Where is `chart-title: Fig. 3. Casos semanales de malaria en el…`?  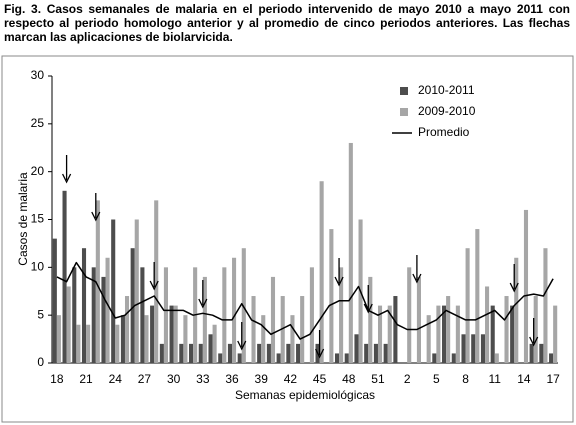 chart-title: Fig. 3. Casos semanales de malaria en el… is located at coordinates (287, 23).